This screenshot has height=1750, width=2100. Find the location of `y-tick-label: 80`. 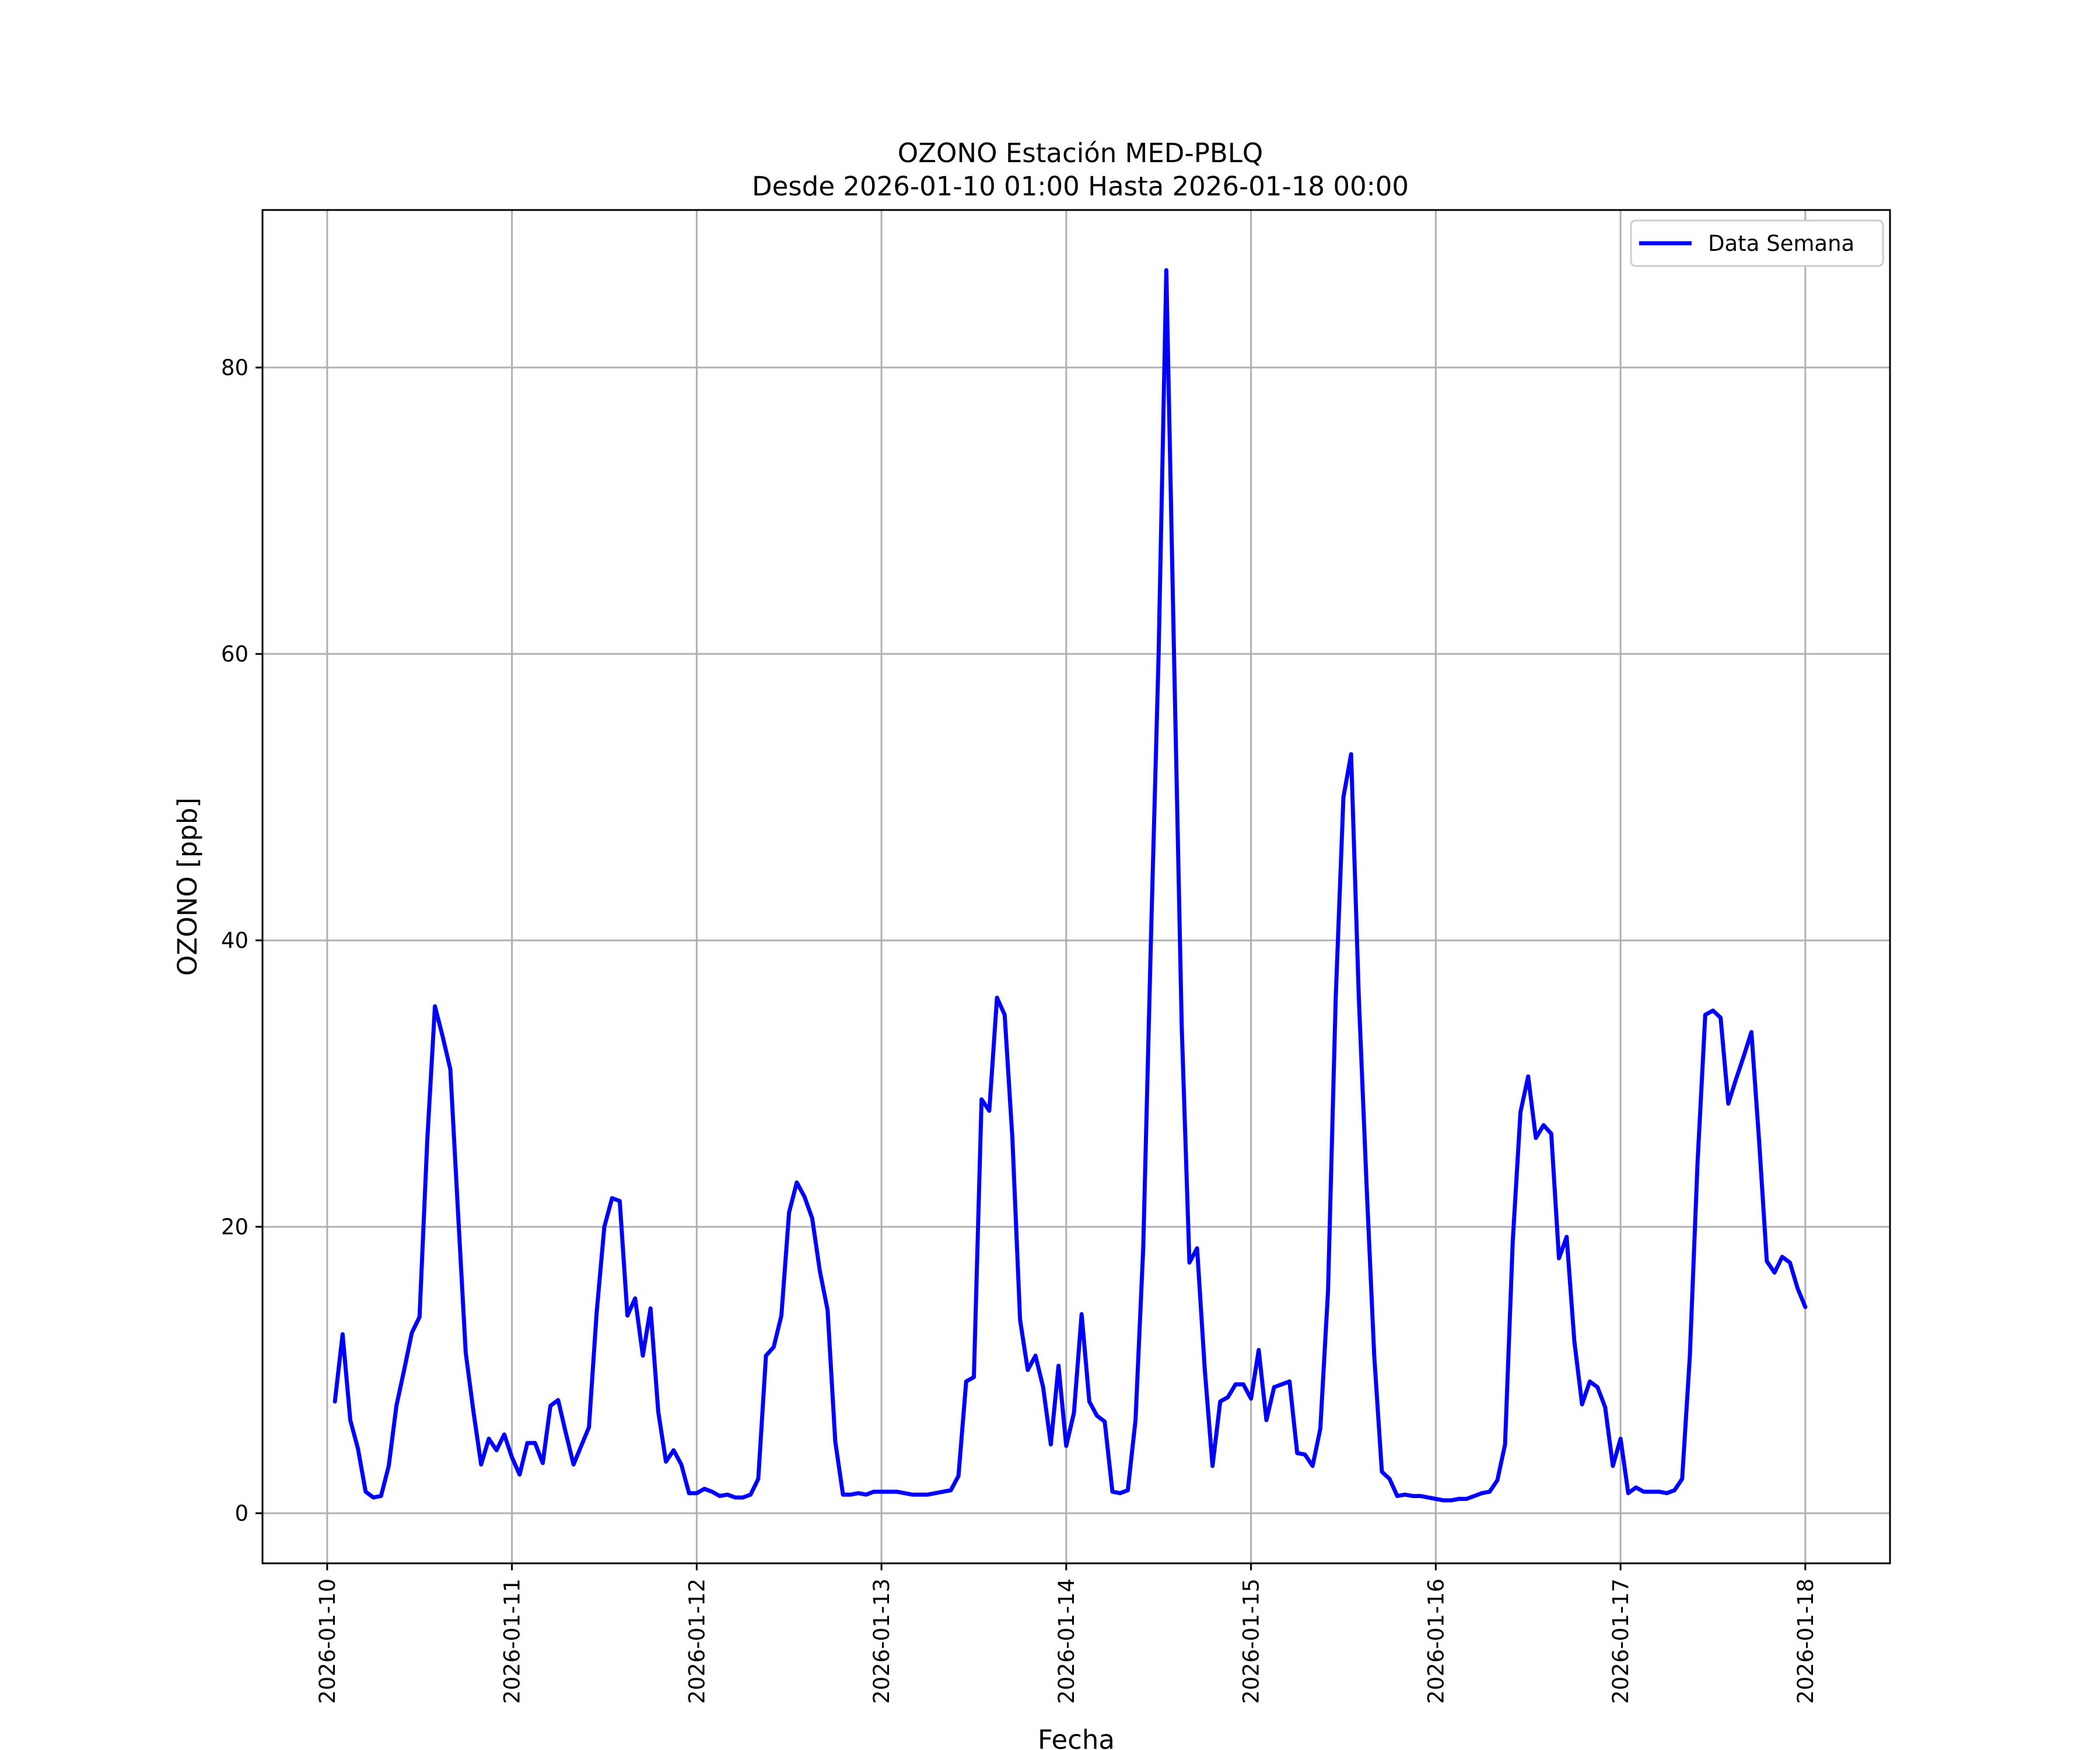

y-tick-label: 80 is located at coordinates (235, 367).